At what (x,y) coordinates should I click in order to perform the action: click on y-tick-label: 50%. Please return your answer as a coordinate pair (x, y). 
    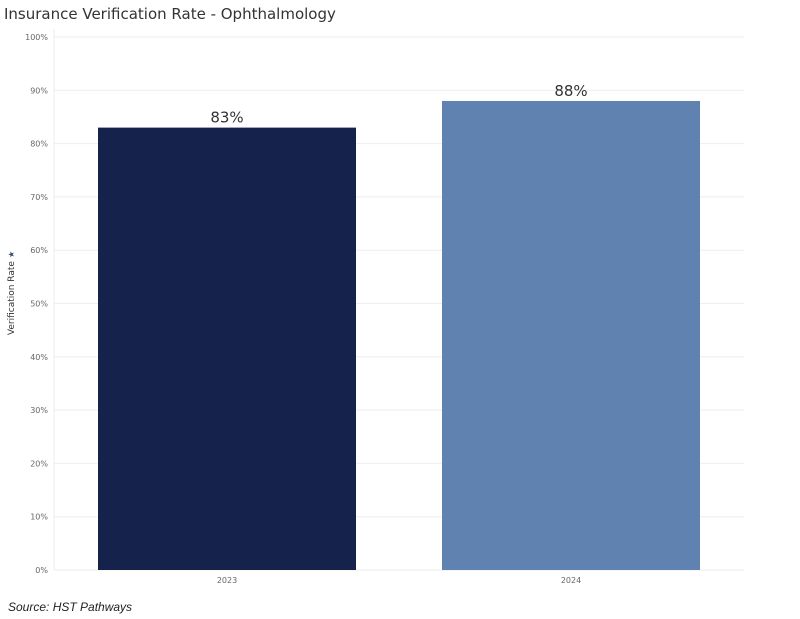
    Looking at the image, I should click on (39, 304).